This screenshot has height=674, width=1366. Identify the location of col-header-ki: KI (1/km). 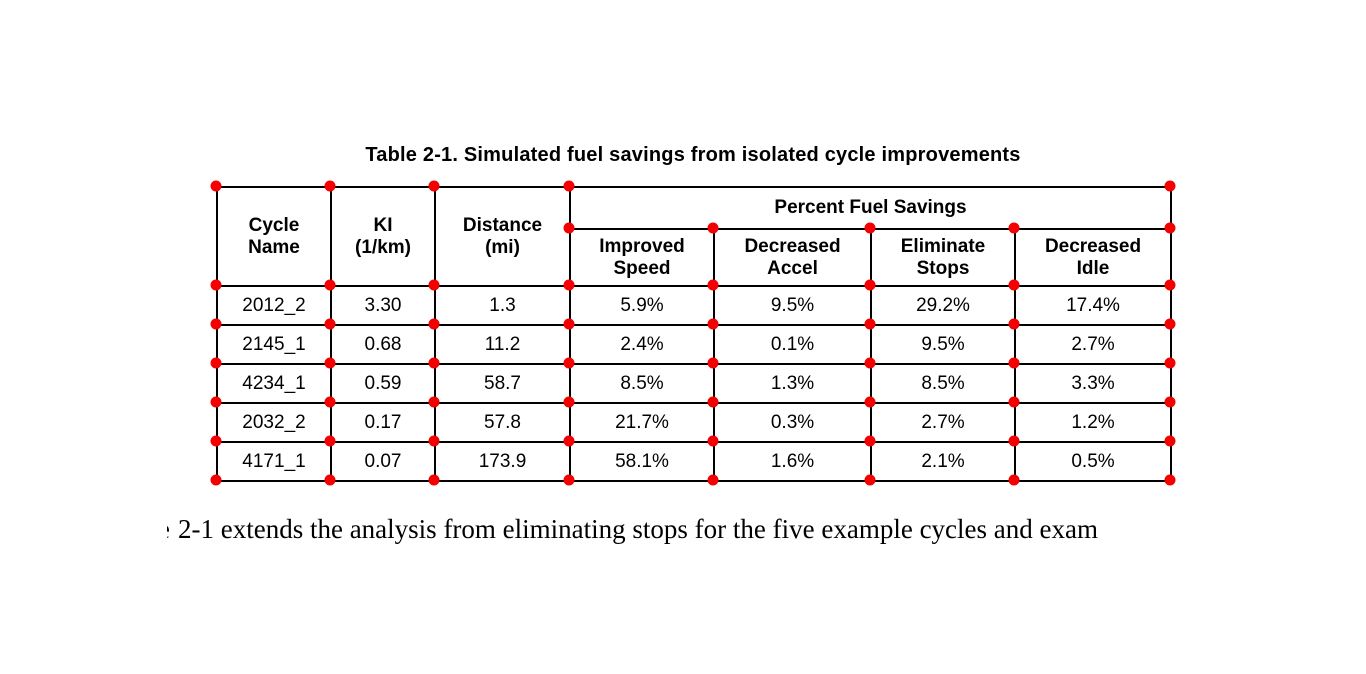
(383, 236).